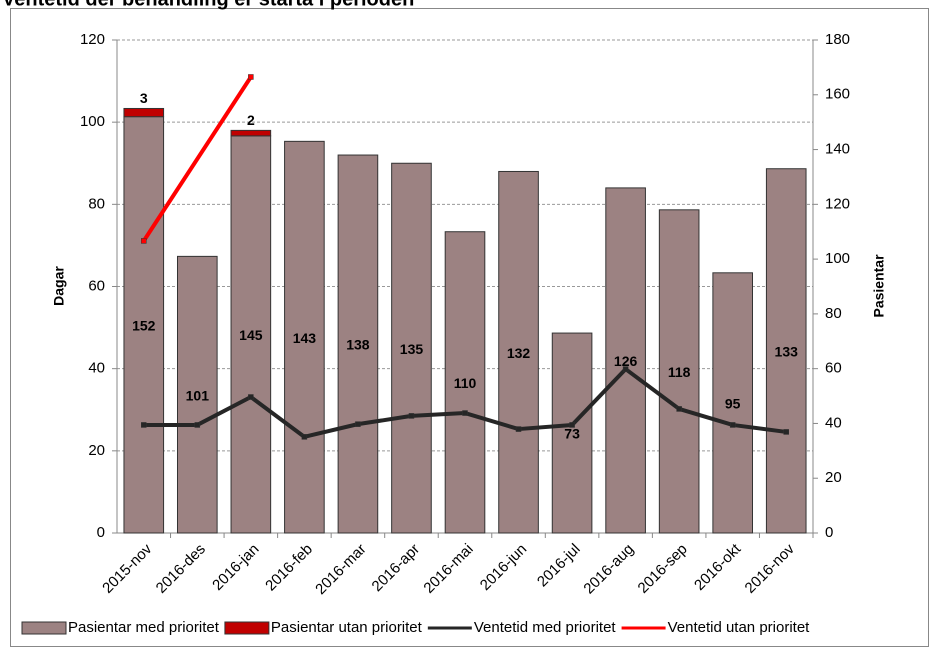 The image size is (933, 652). I want to click on y-tick-label: 120, so click(92, 39).